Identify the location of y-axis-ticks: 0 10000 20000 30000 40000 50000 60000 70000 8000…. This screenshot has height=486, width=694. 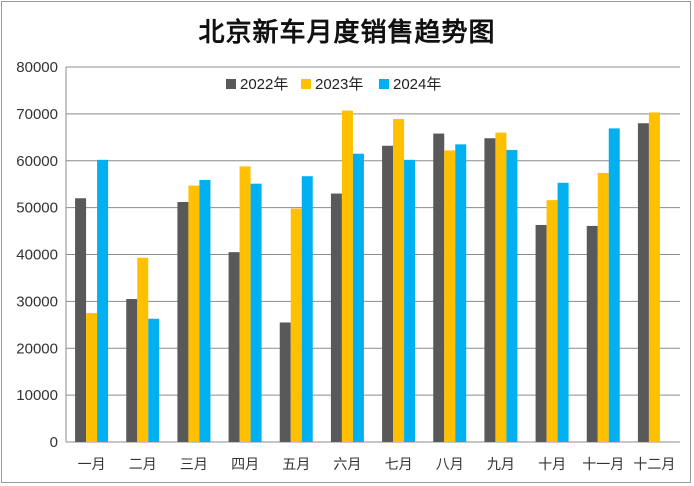
(37, 255).